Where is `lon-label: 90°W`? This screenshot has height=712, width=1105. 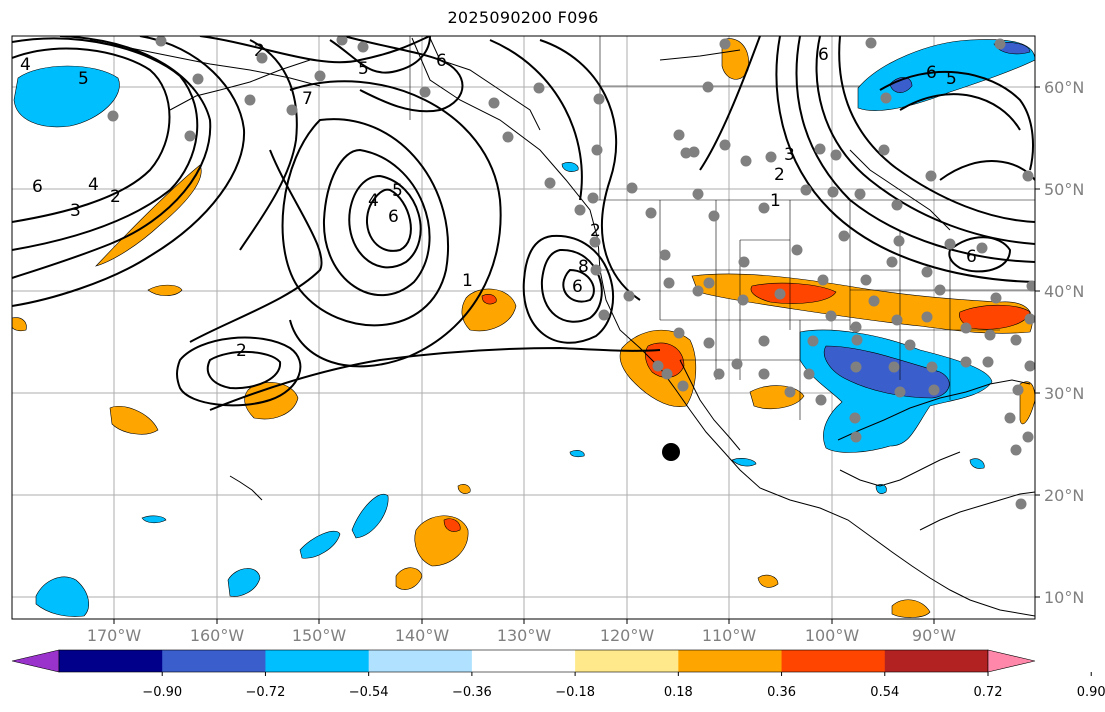
lon-label: 90°W is located at coordinates (934, 635).